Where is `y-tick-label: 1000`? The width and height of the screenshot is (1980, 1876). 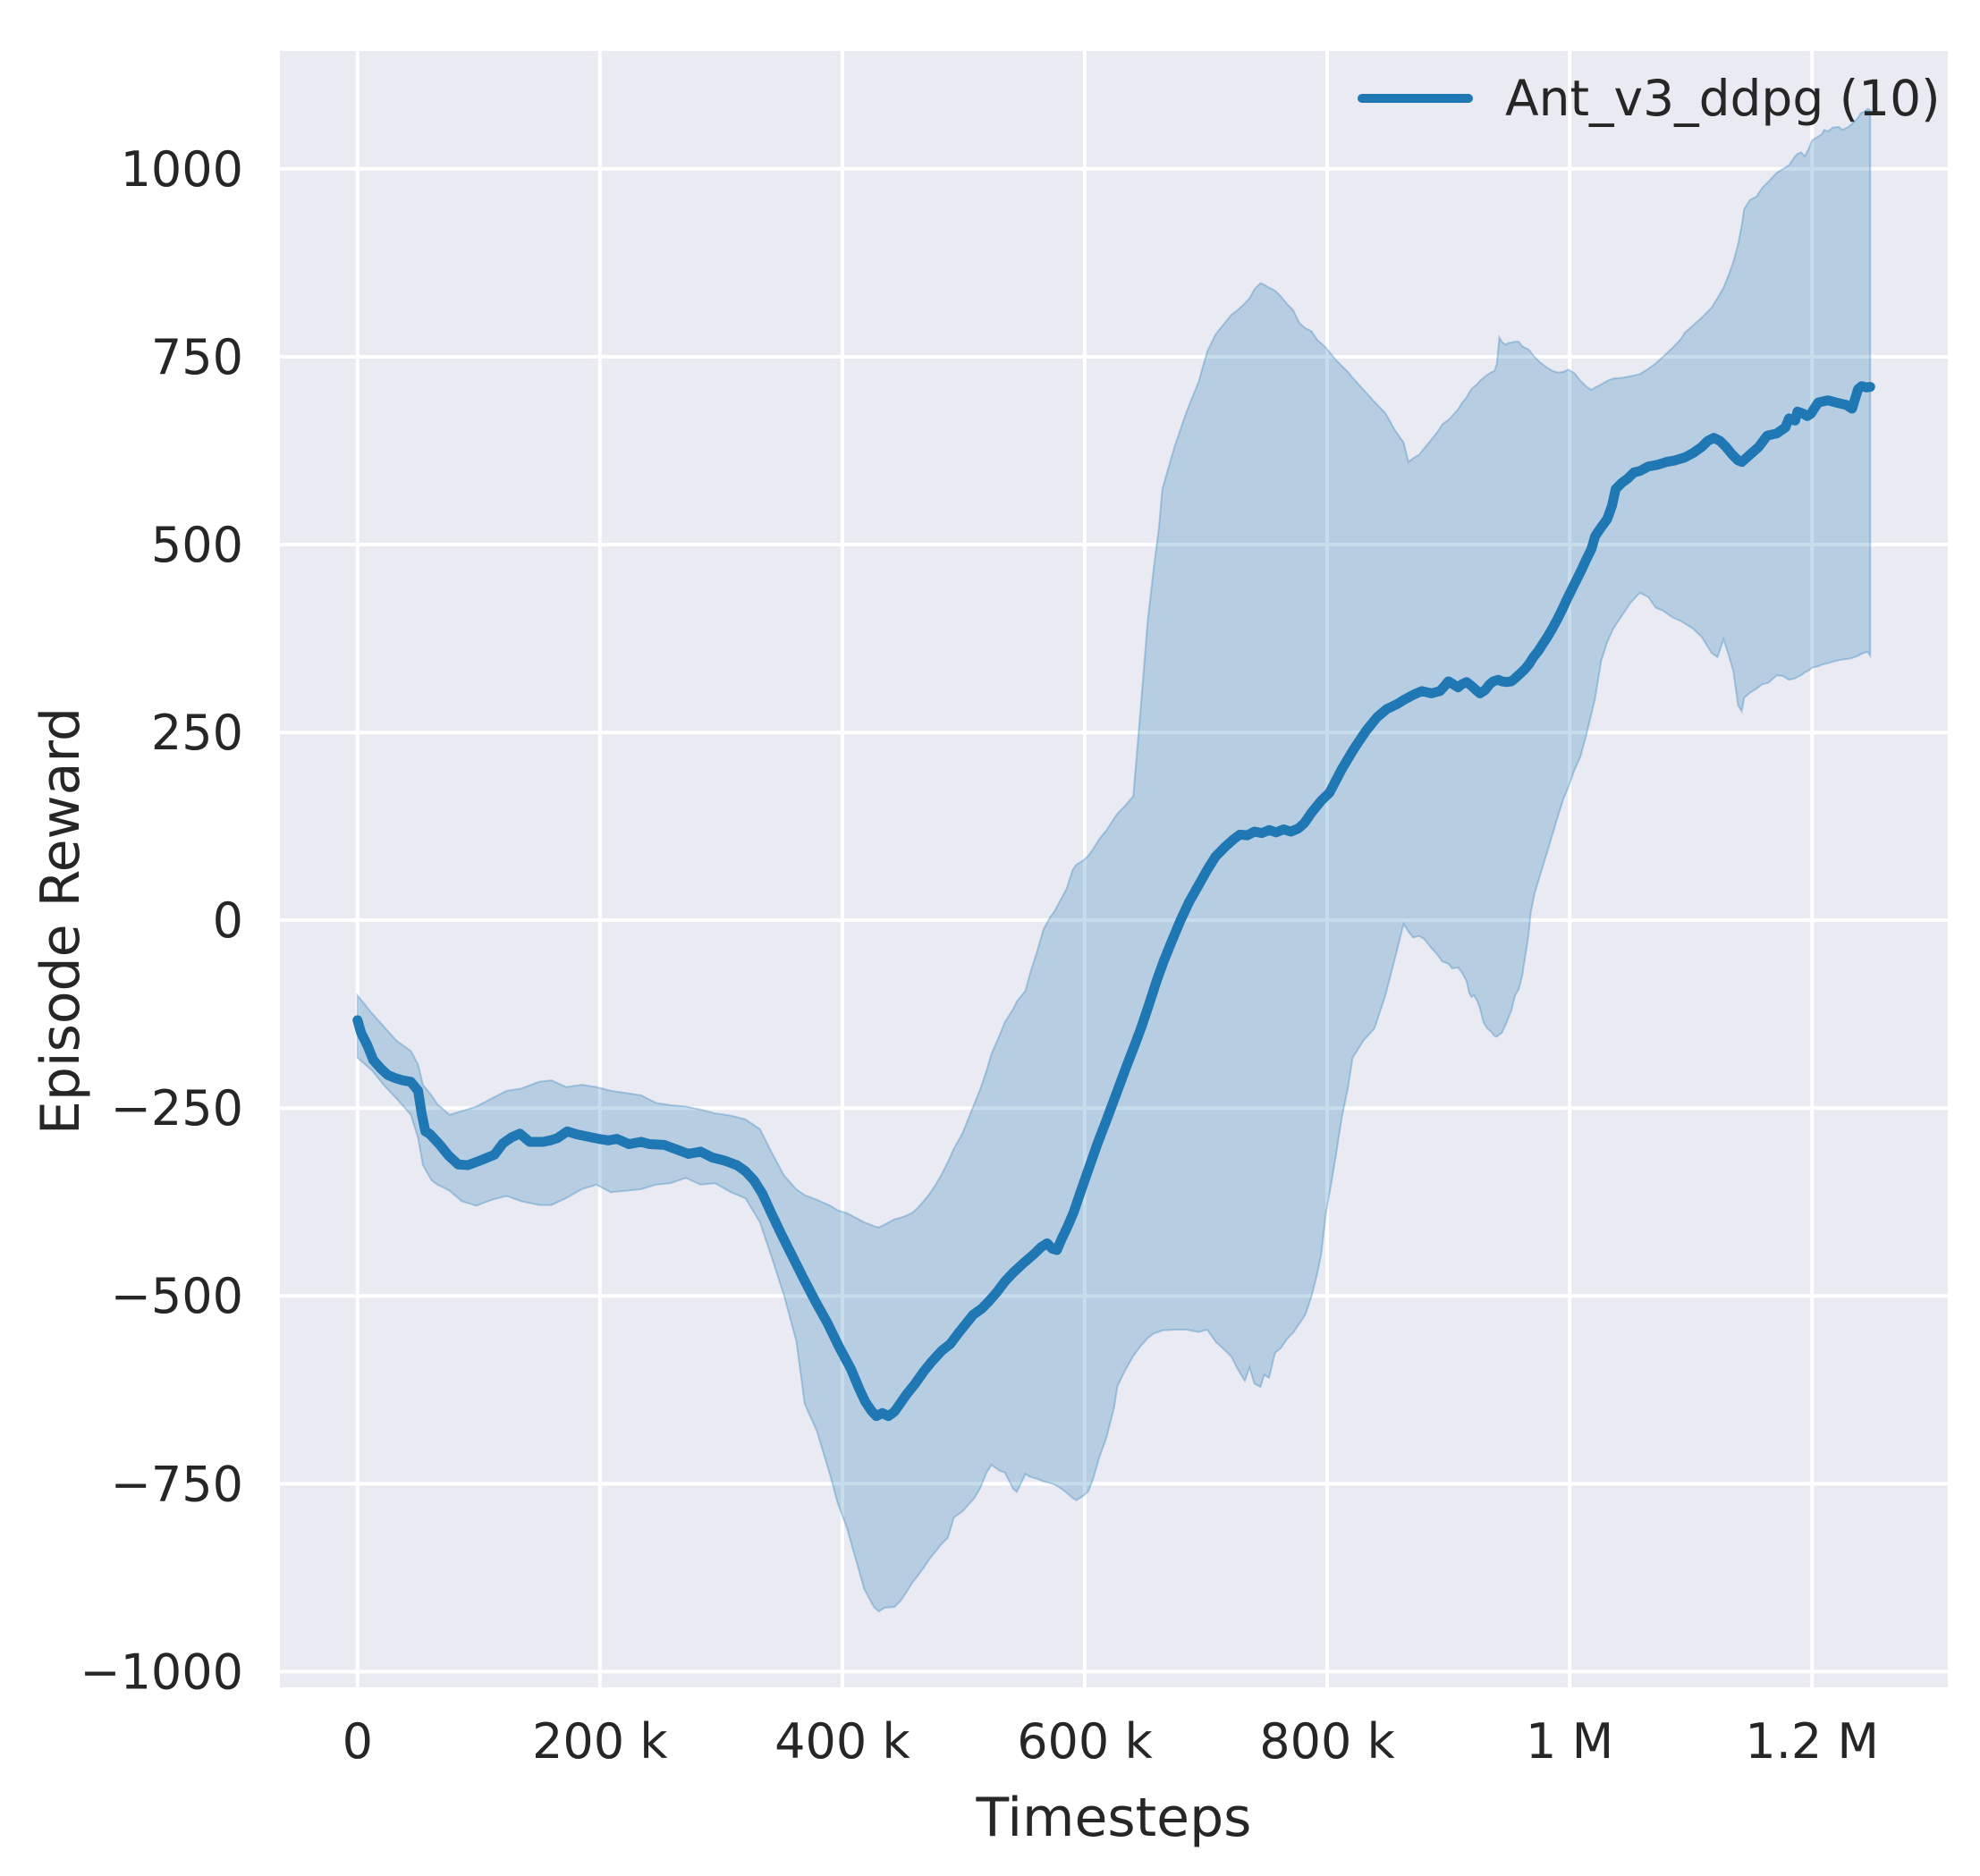
y-tick-label: 1000 is located at coordinates (182, 170).